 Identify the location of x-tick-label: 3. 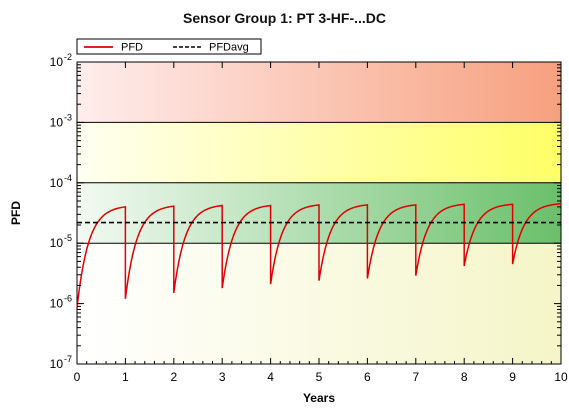
(222, 377).